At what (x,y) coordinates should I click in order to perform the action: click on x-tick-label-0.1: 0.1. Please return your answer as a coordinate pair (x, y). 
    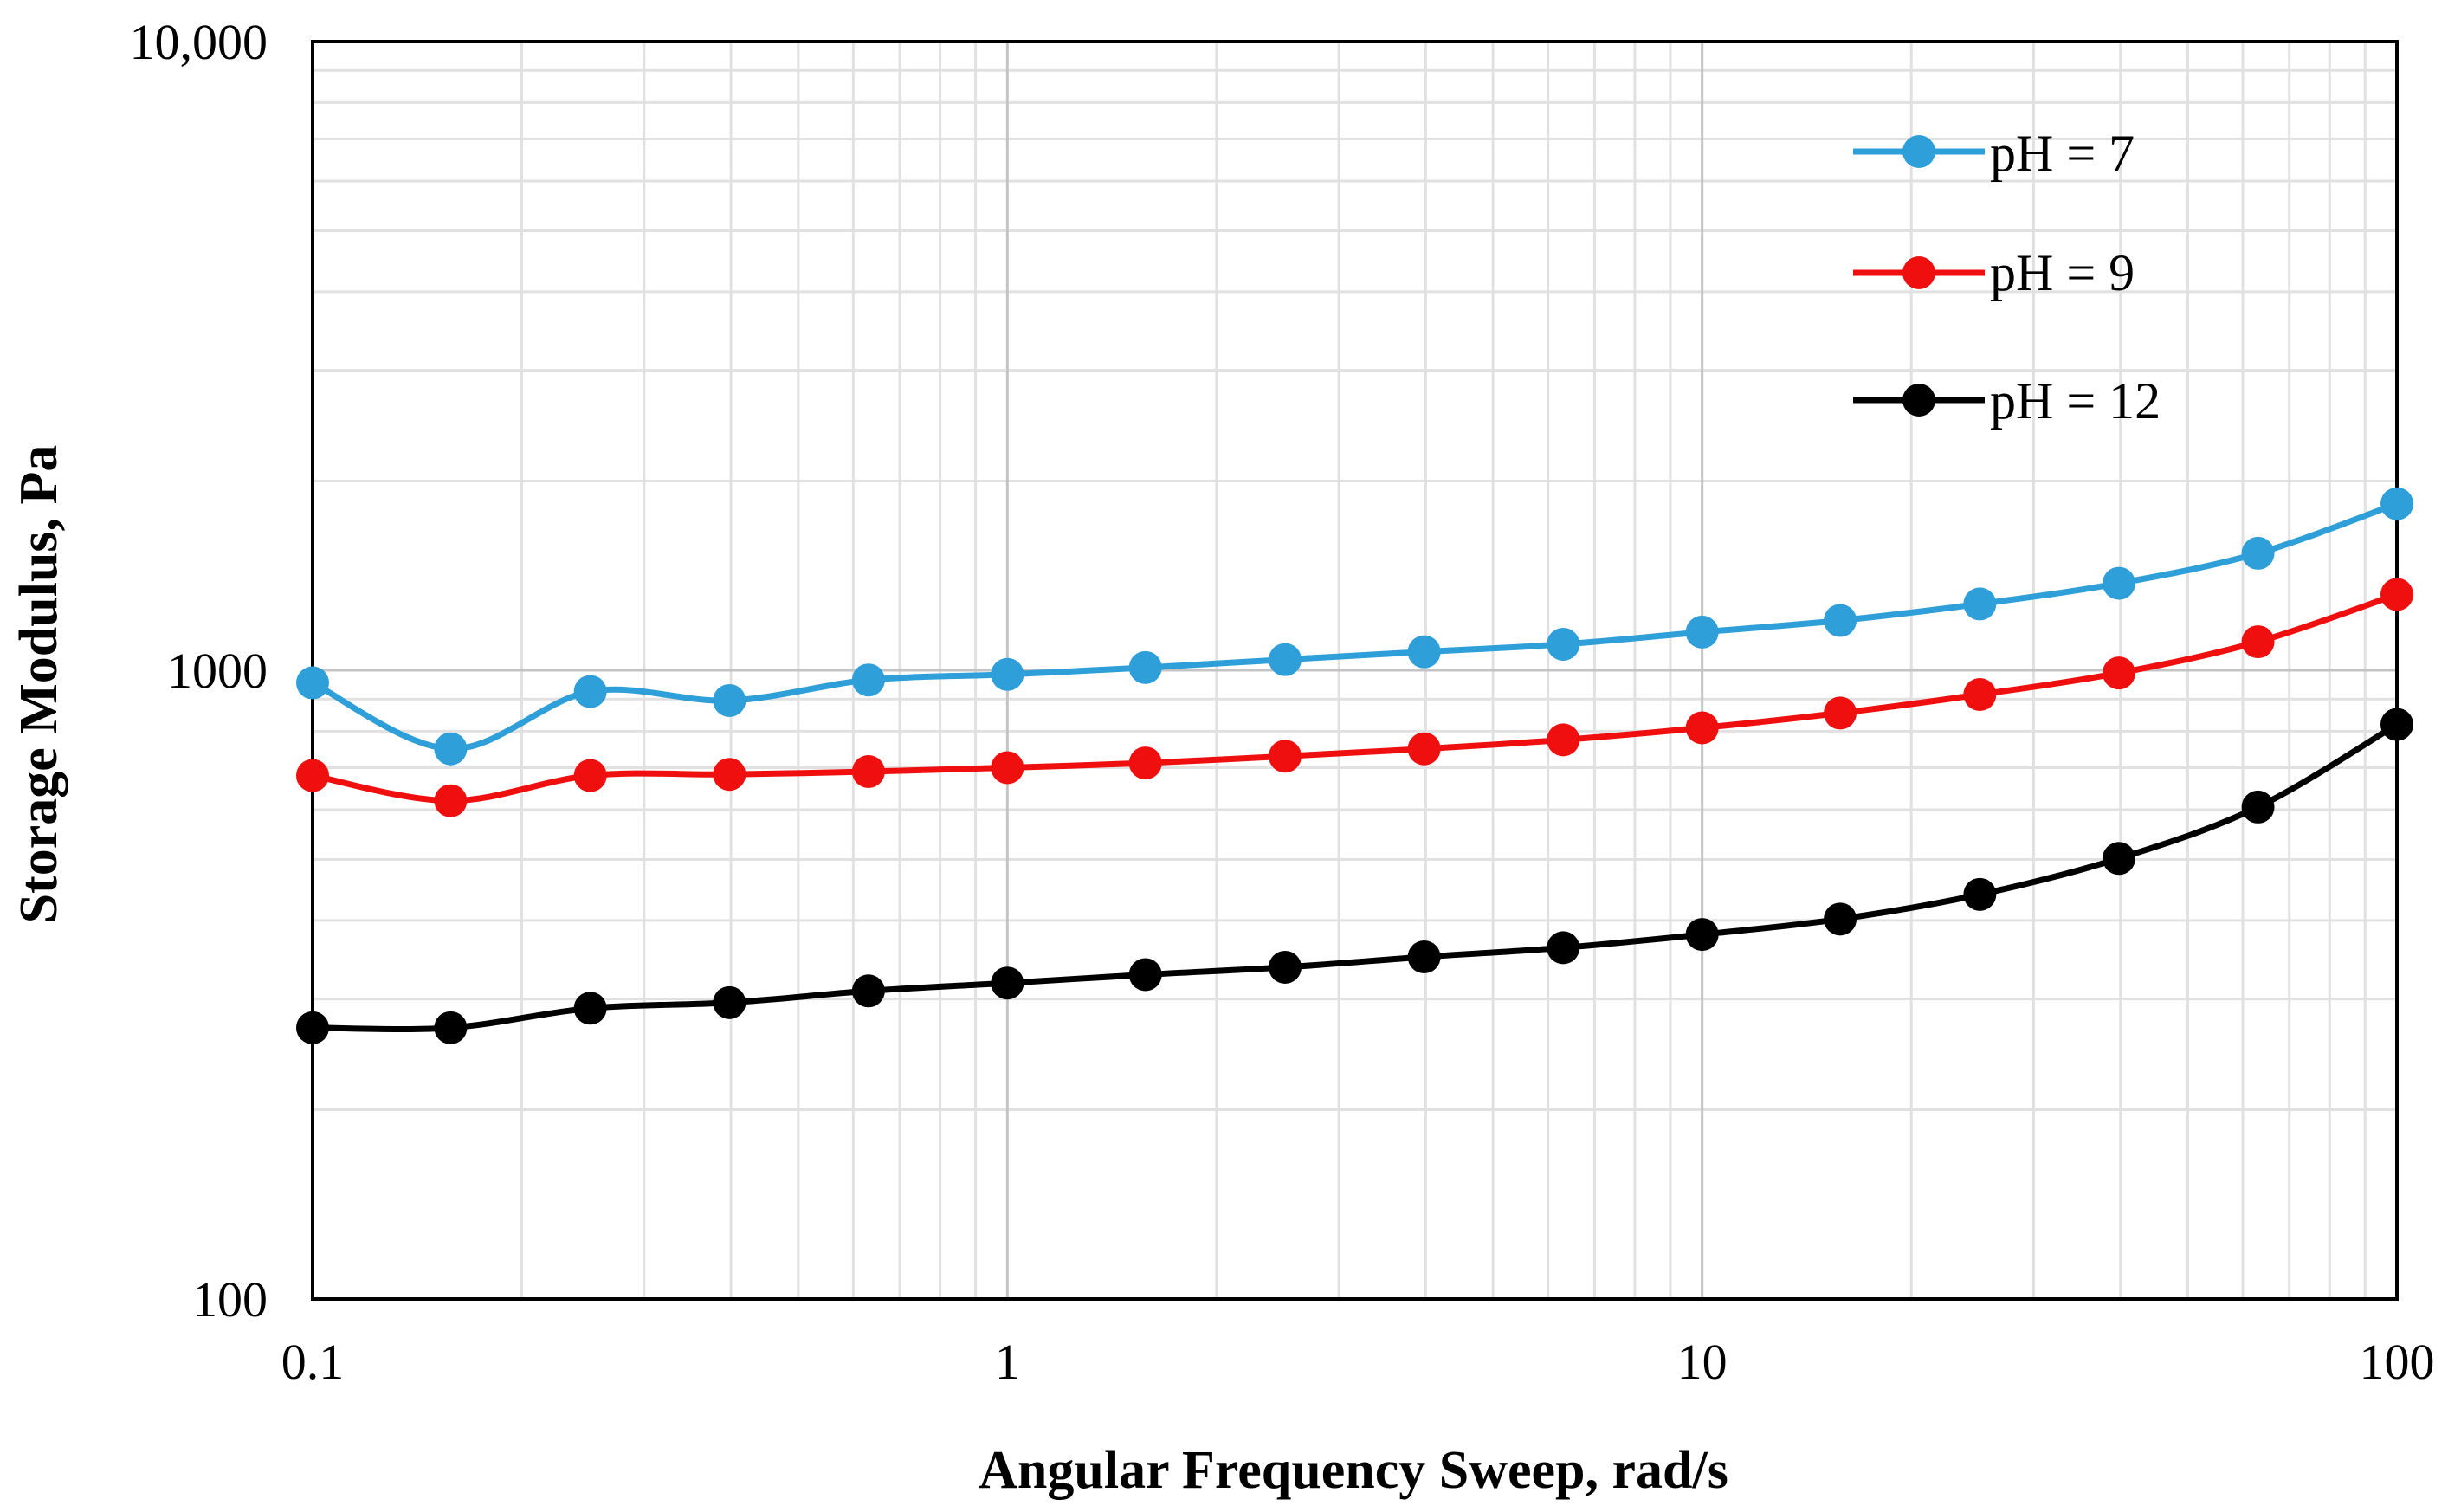
    Looking at the image, I should click on (313, 1362).